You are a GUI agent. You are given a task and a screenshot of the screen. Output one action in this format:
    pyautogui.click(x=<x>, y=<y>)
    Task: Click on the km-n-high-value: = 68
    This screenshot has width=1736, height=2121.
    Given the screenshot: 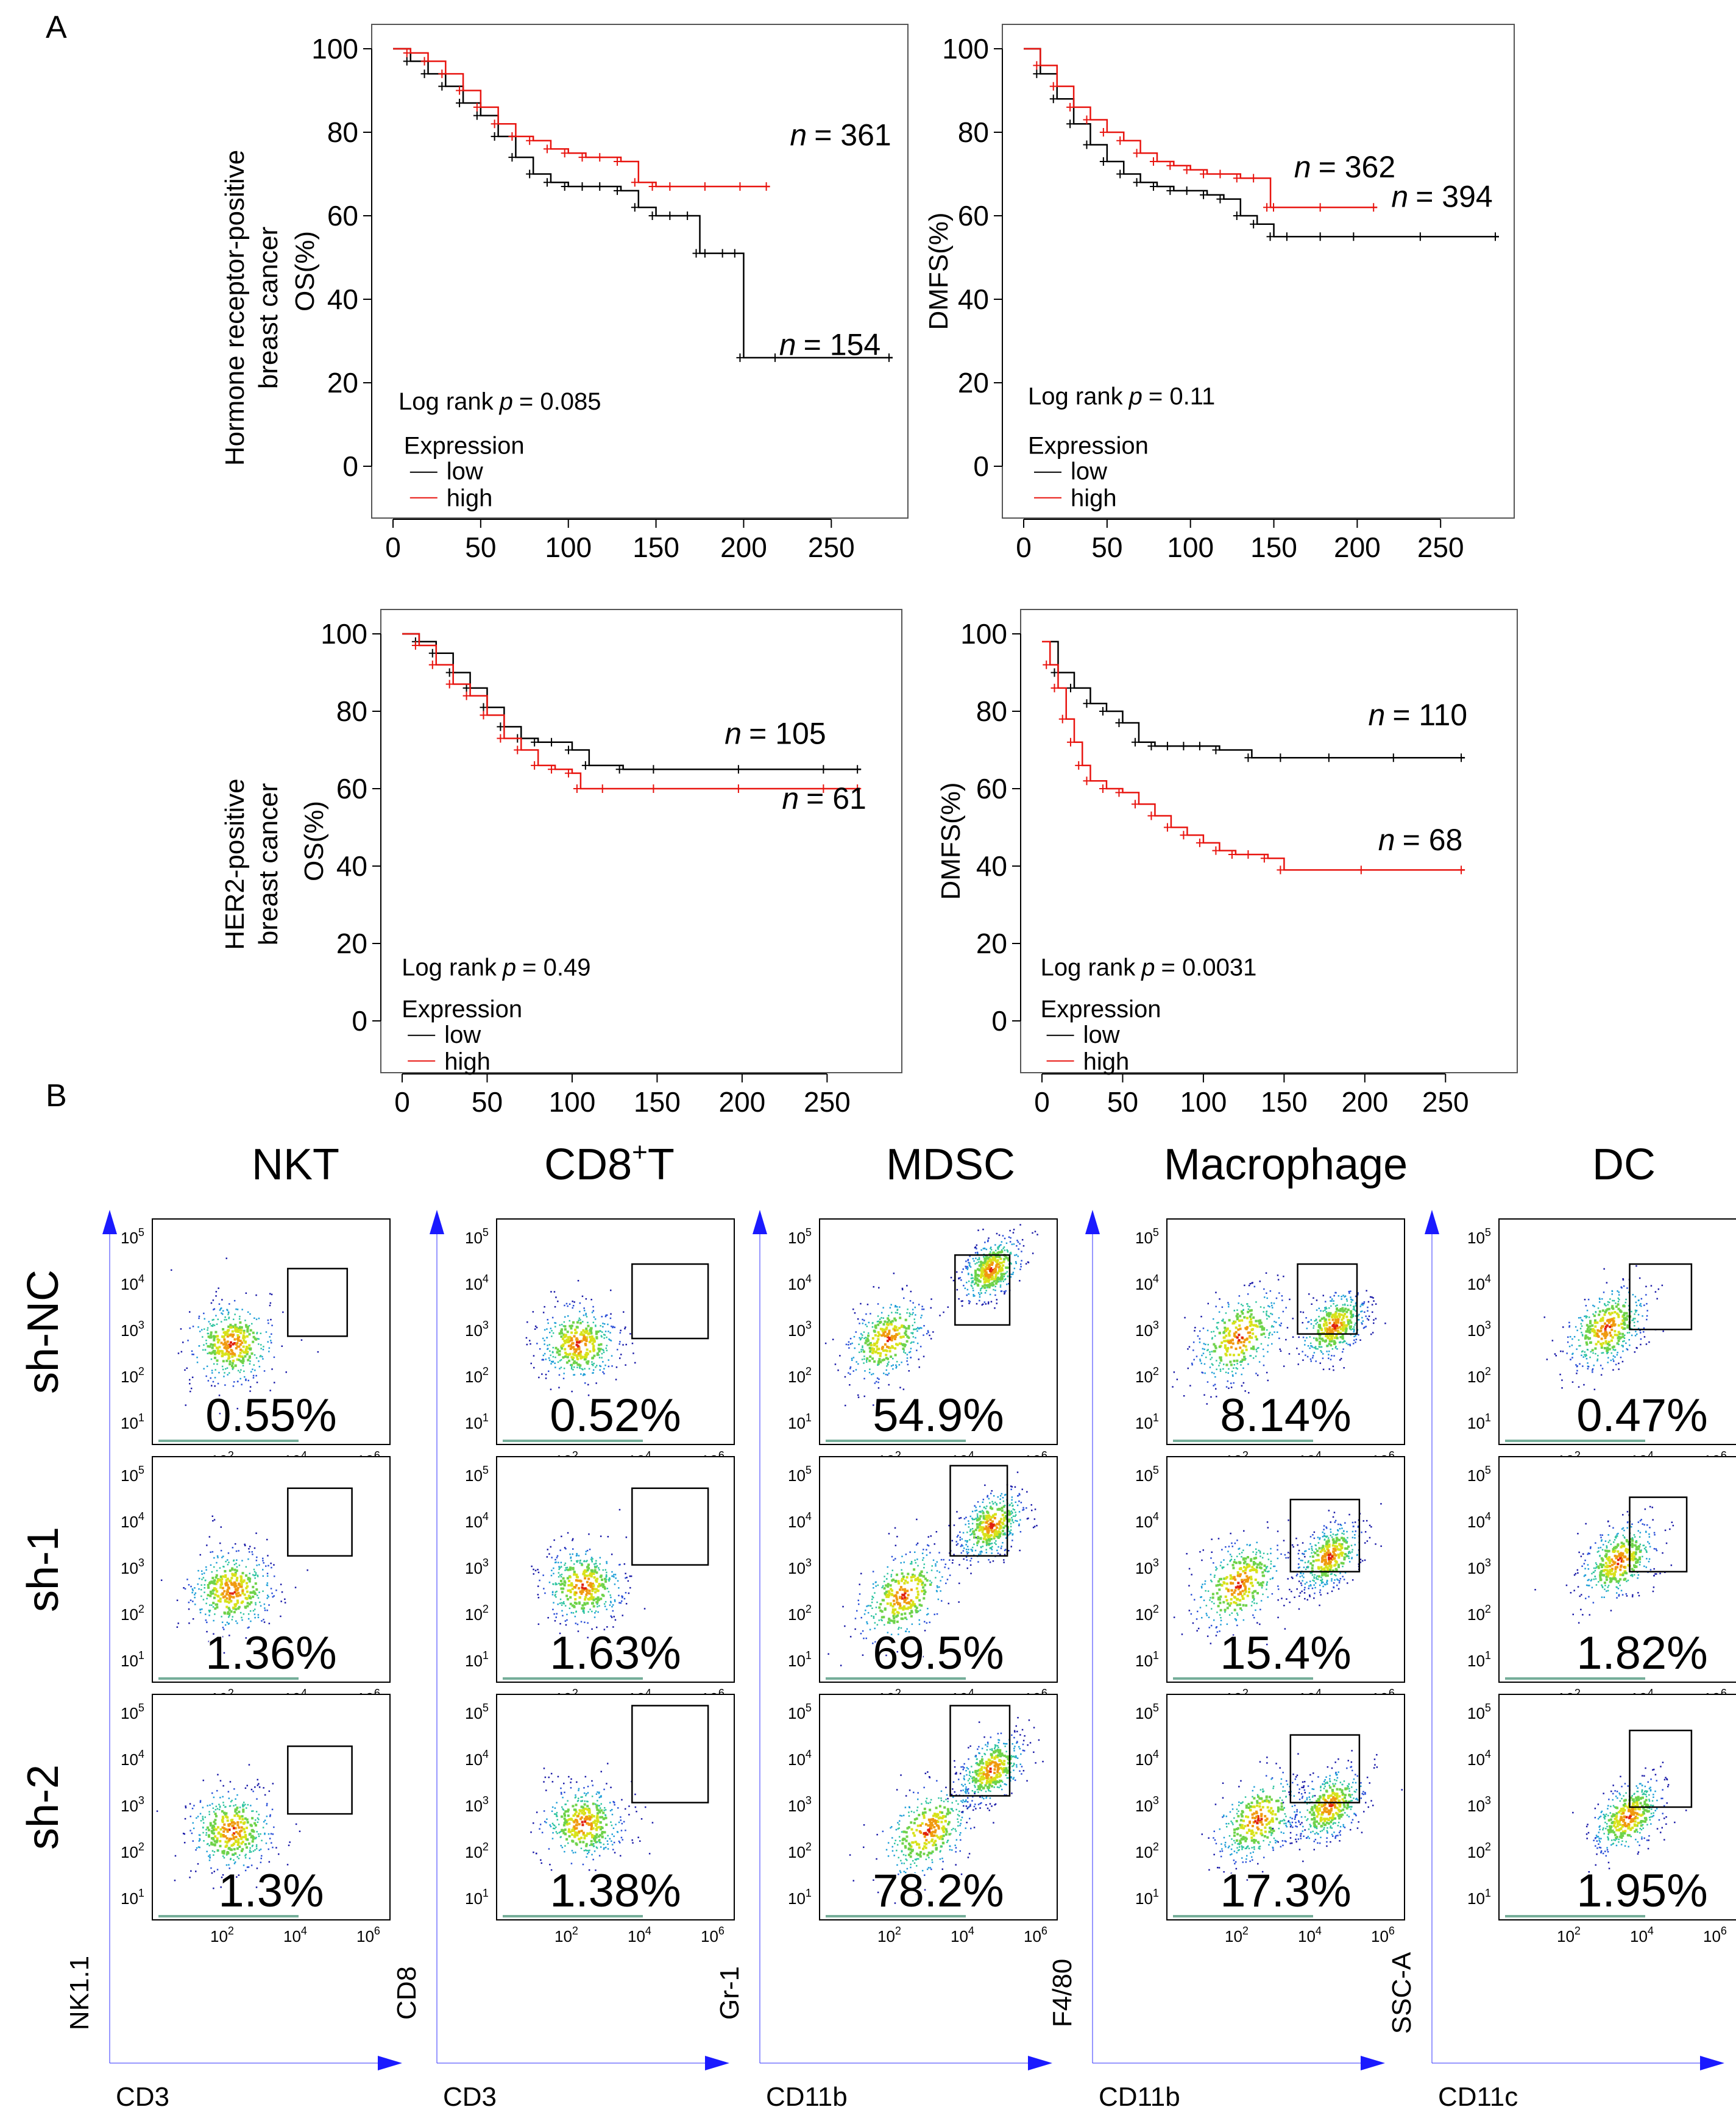 What is the action you would take?
    pyautogui.click(x=1433, y=840)
    